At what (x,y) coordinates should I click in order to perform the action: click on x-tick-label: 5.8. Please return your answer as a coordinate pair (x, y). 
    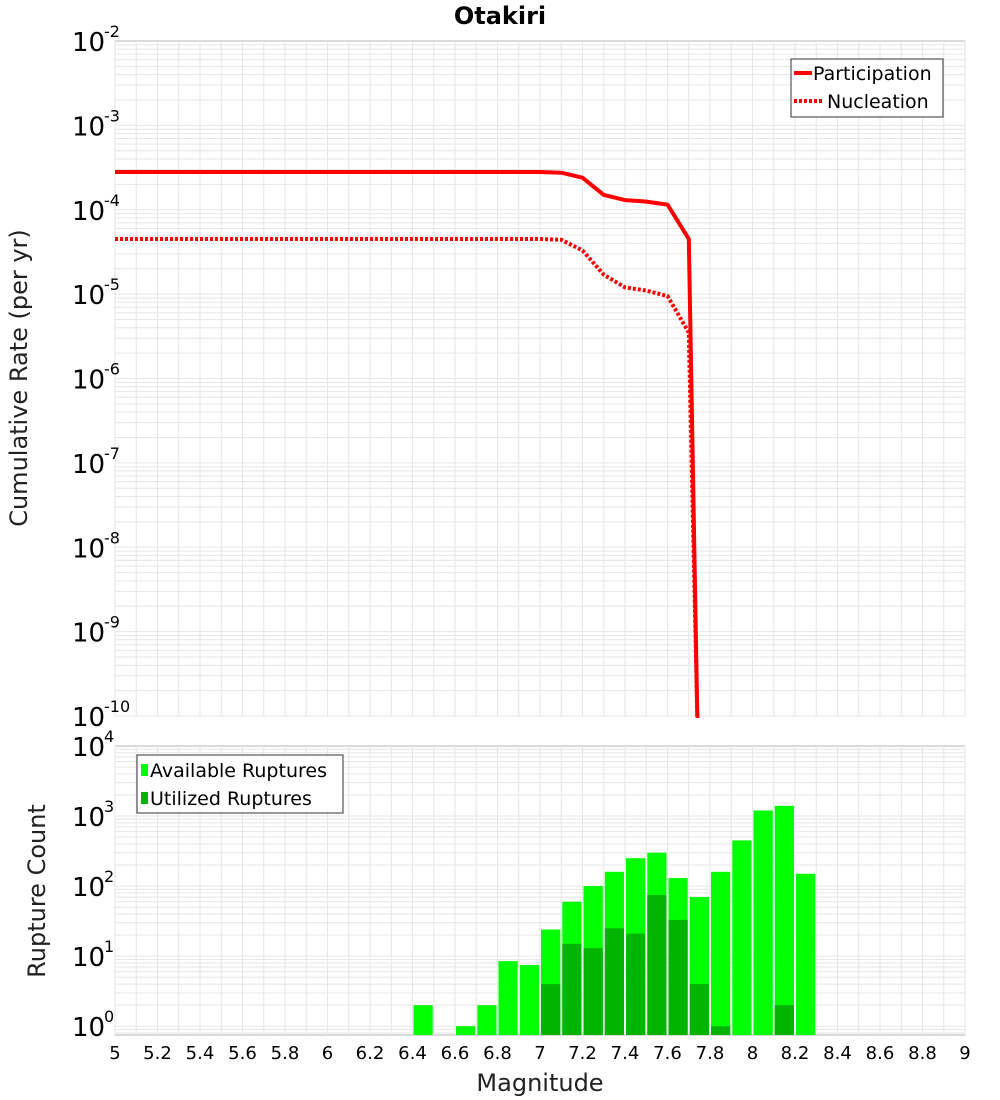
    Looking at the image, I should click on (285, 1053).